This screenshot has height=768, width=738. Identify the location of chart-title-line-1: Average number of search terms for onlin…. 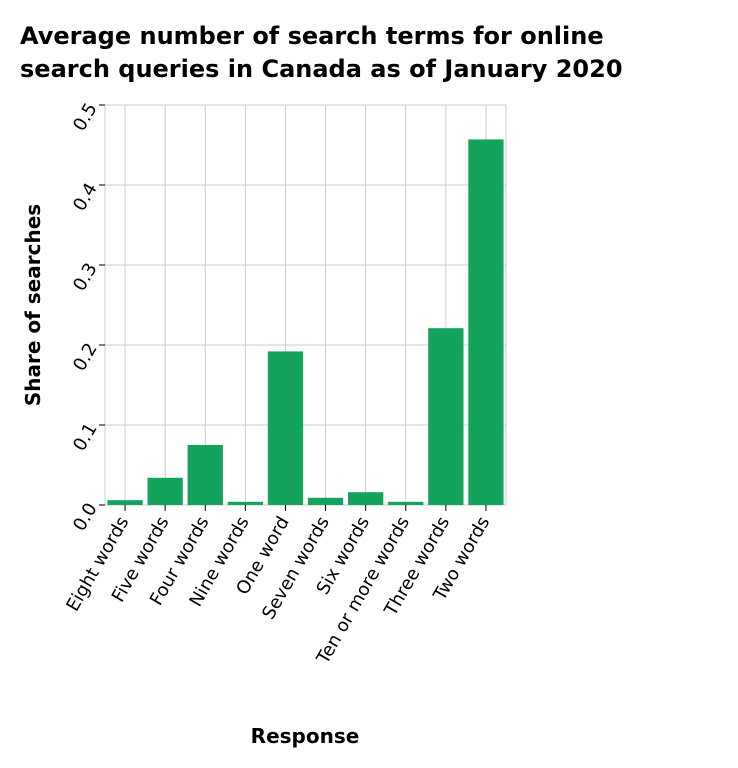
(312, 36).